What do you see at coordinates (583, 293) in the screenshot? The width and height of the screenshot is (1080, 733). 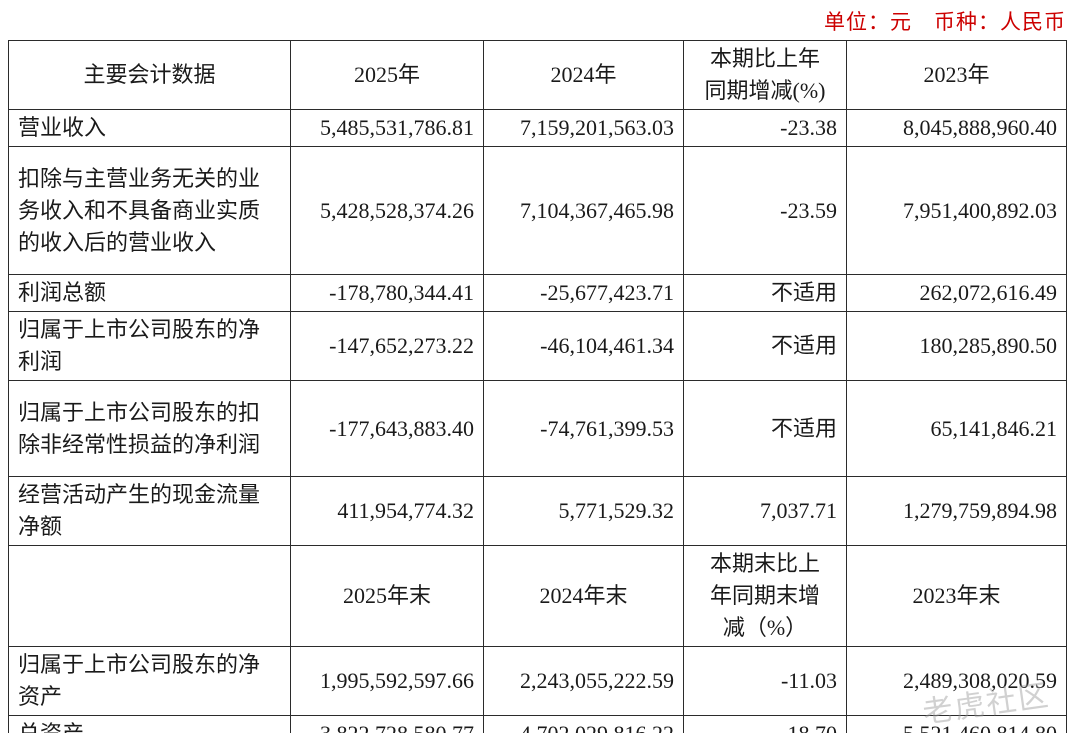 I see `value-2024: -25,677,423.71` at bounding box center [583, 293].